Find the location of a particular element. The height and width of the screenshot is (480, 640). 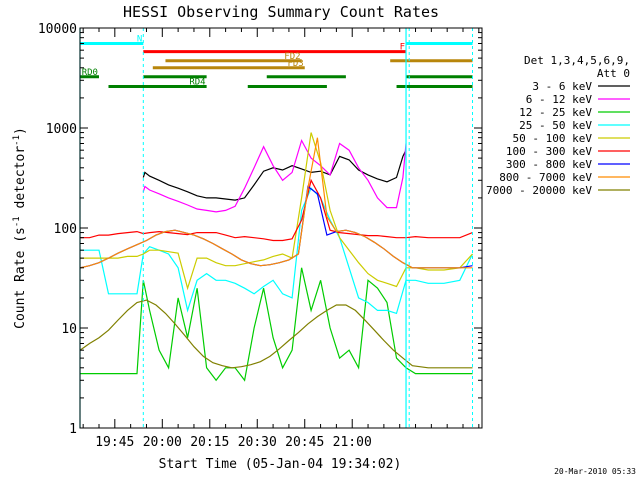

y-tick-label-0: 1 is located at coordinates (73, 429).